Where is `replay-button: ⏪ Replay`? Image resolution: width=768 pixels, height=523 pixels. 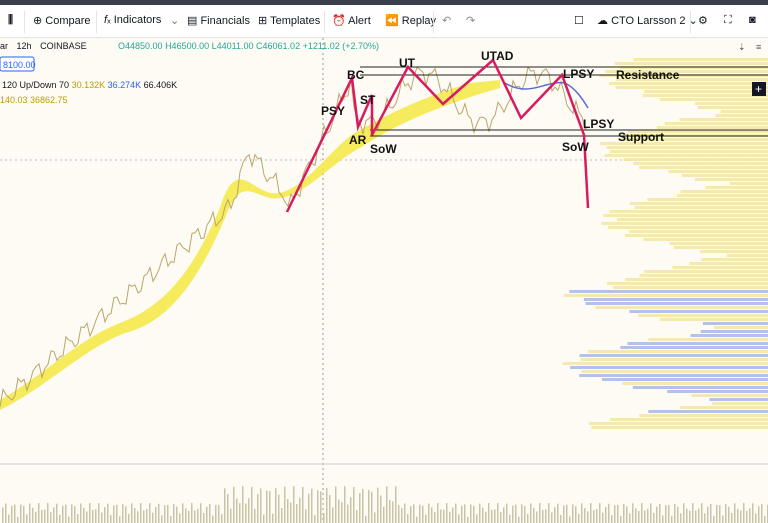
replay-button: ⏪ Replay is located at coordinates (411, 21).